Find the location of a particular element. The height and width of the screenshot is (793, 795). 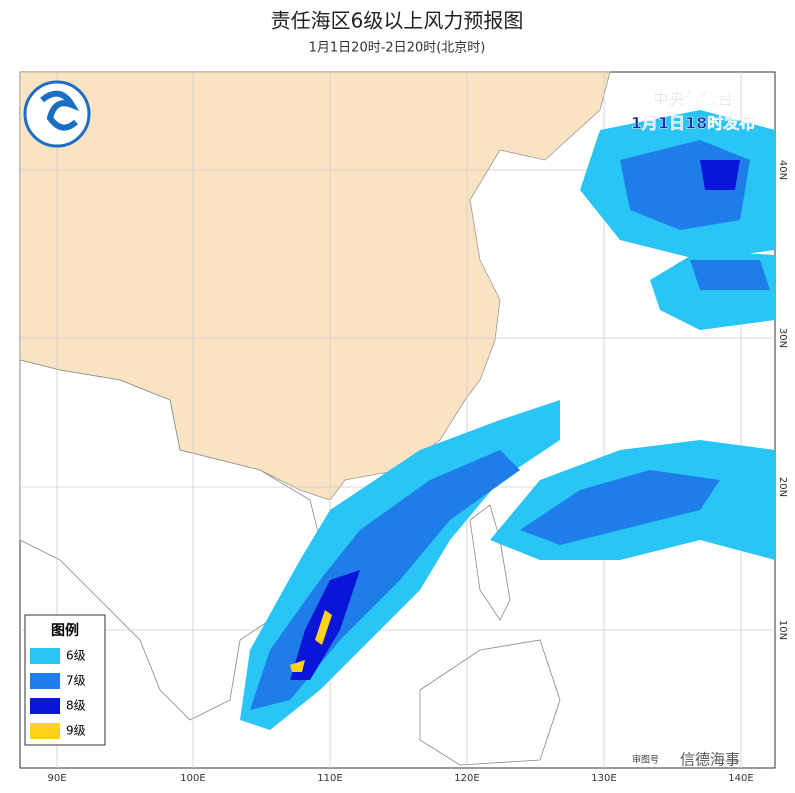

legend-item: 7级 is located at coordinates (76, 681).